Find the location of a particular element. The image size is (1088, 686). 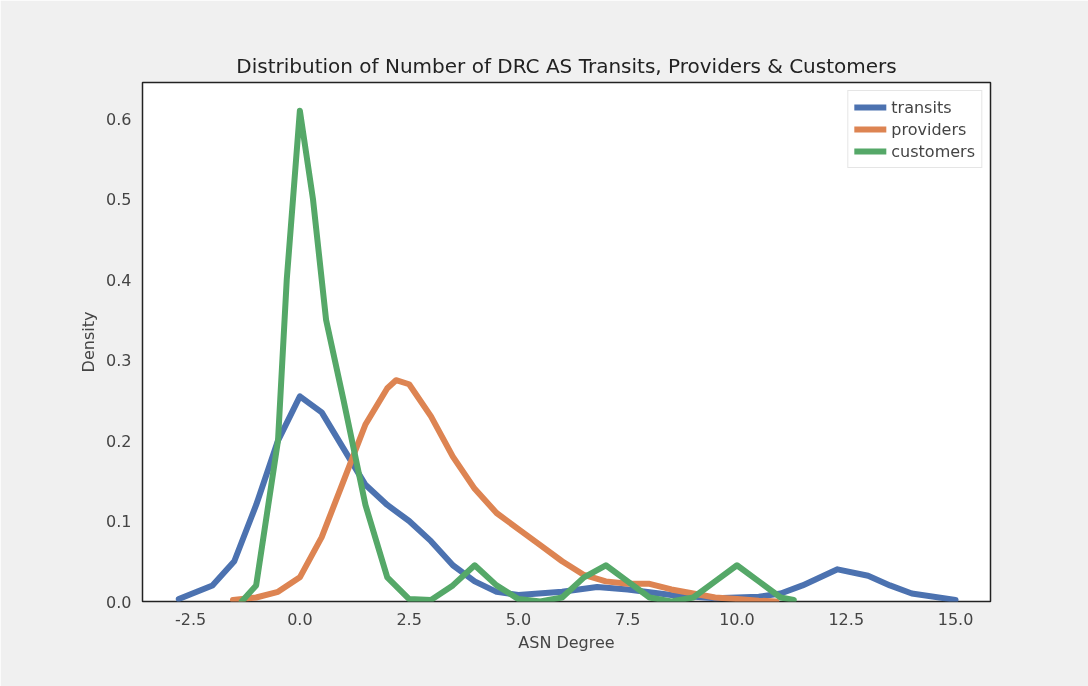

y-tick-label: 0.2 is located at coordinates (119, 441).